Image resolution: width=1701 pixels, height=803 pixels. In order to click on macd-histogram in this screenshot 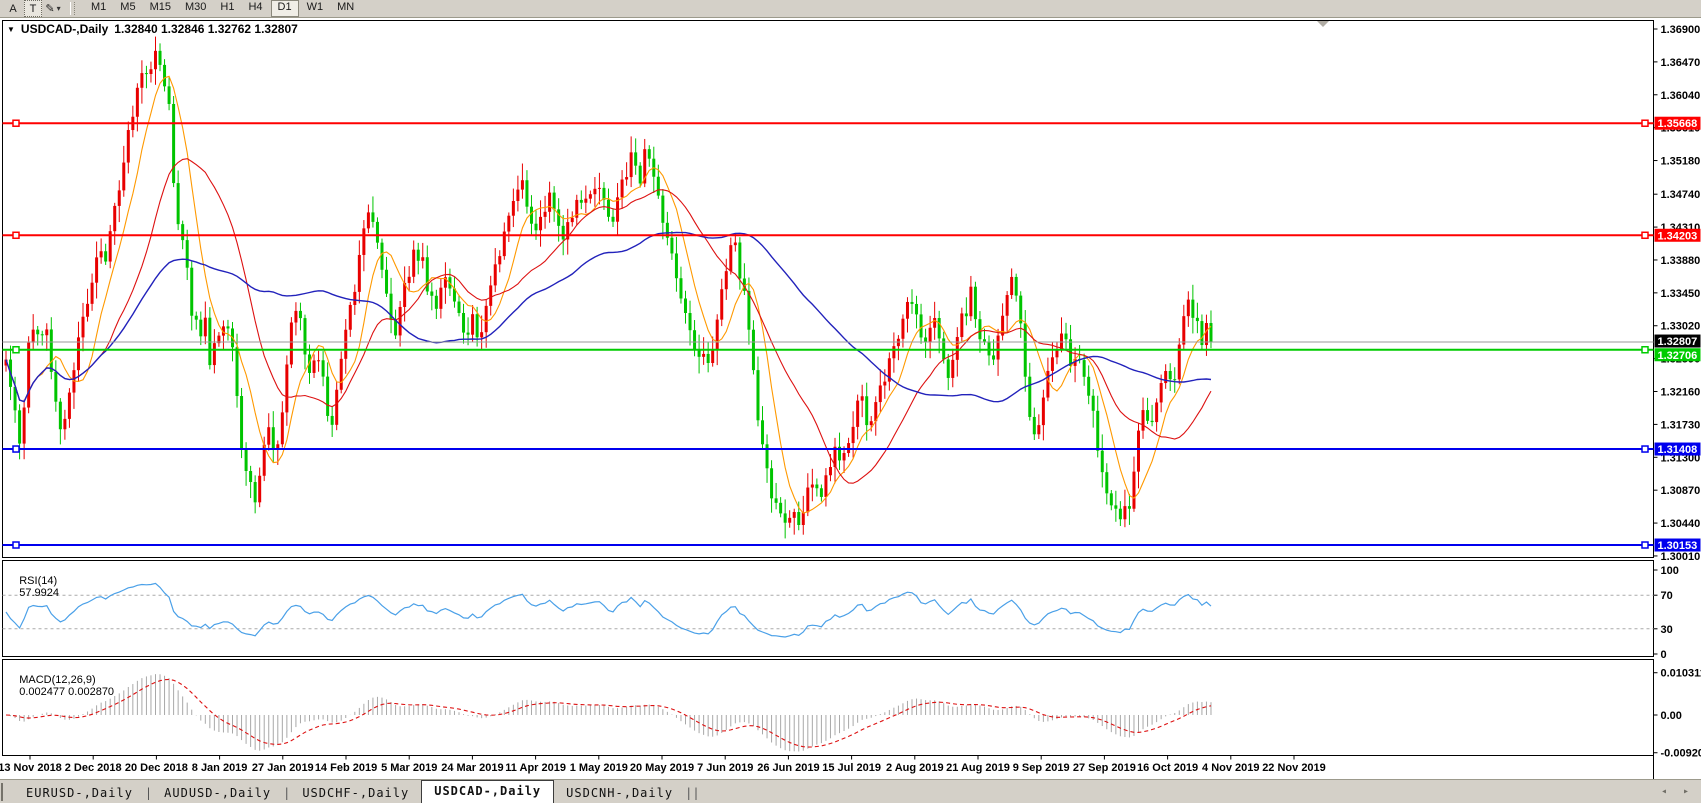, I will do `click(611, 713)`.